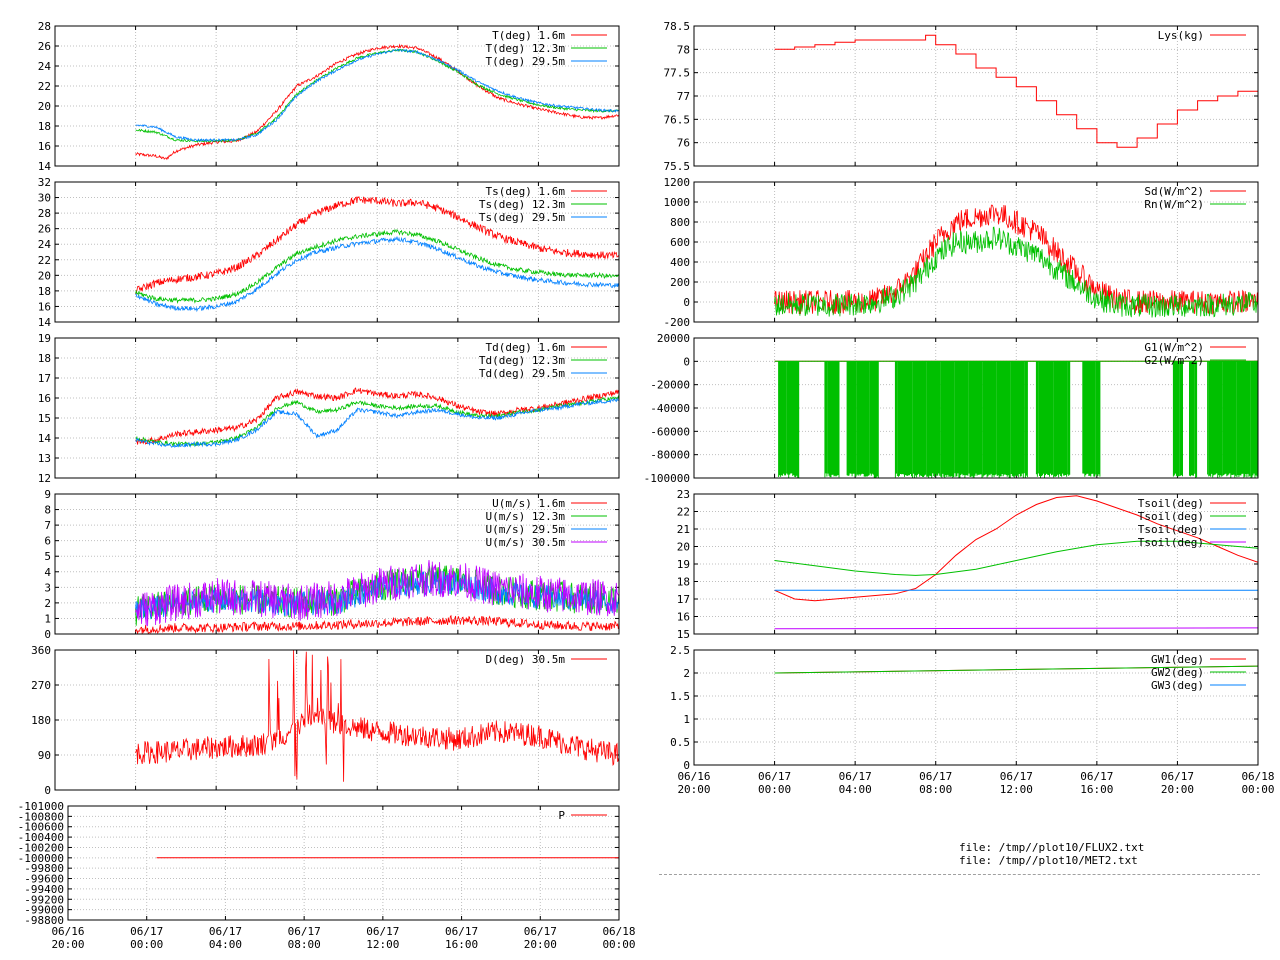 The height and width of the screenshot is (960, 1280). What do you see at coordinates (677, 202) in the screenshot?
I see `y-tick-label: 1000` at bounding box center [677, 202].